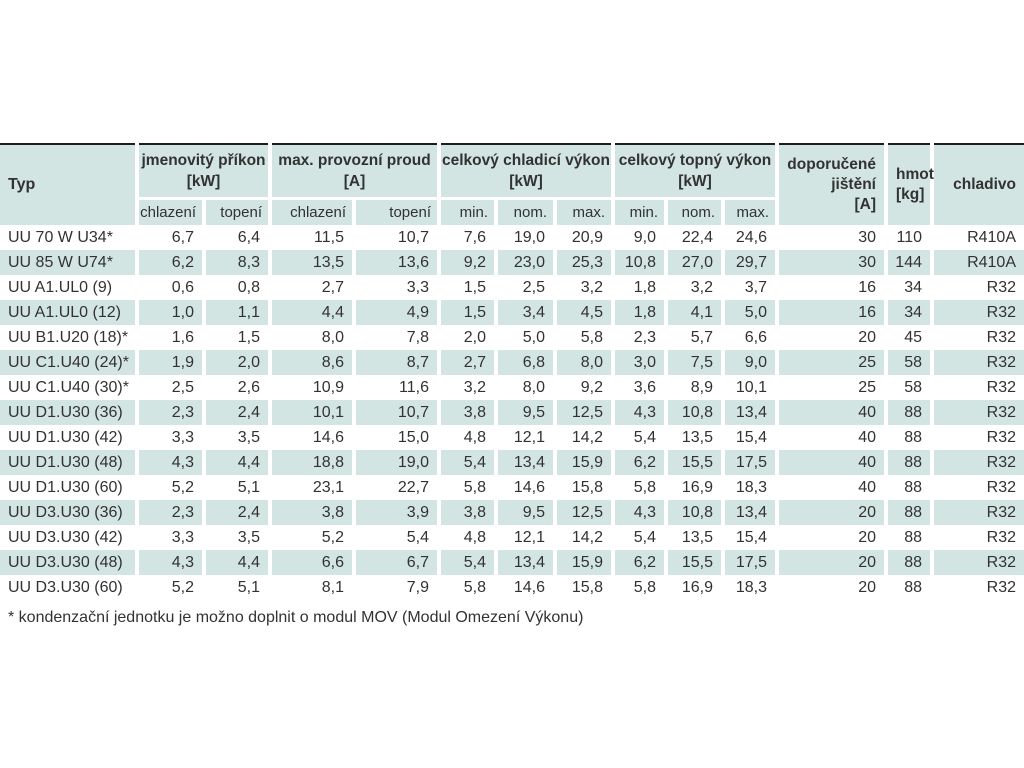 The image size is (1024, 768). Describe the element at coordinates (525, 562) in the screenshot. I see `value-cell: 13,4` at that location.